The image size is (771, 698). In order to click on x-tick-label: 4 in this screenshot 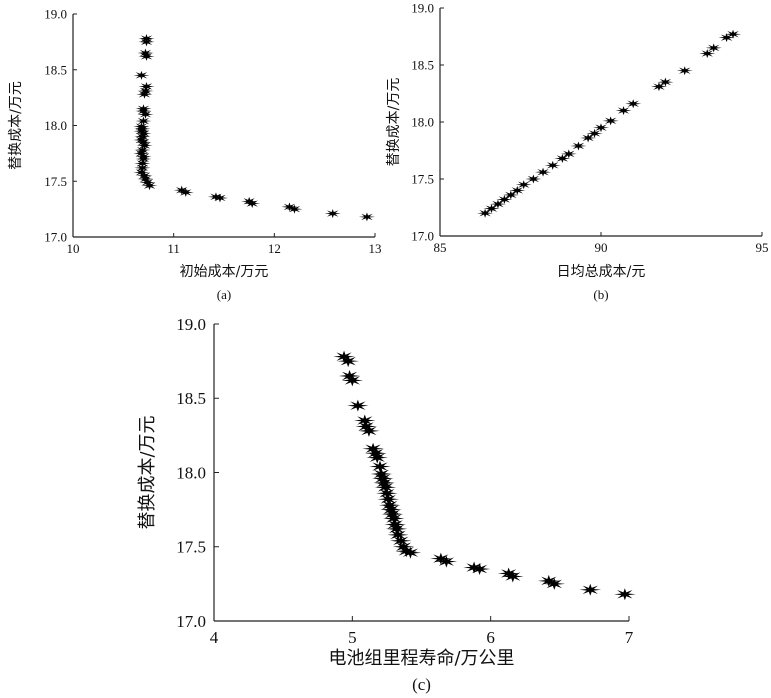, I will do `click(214, 637)`.